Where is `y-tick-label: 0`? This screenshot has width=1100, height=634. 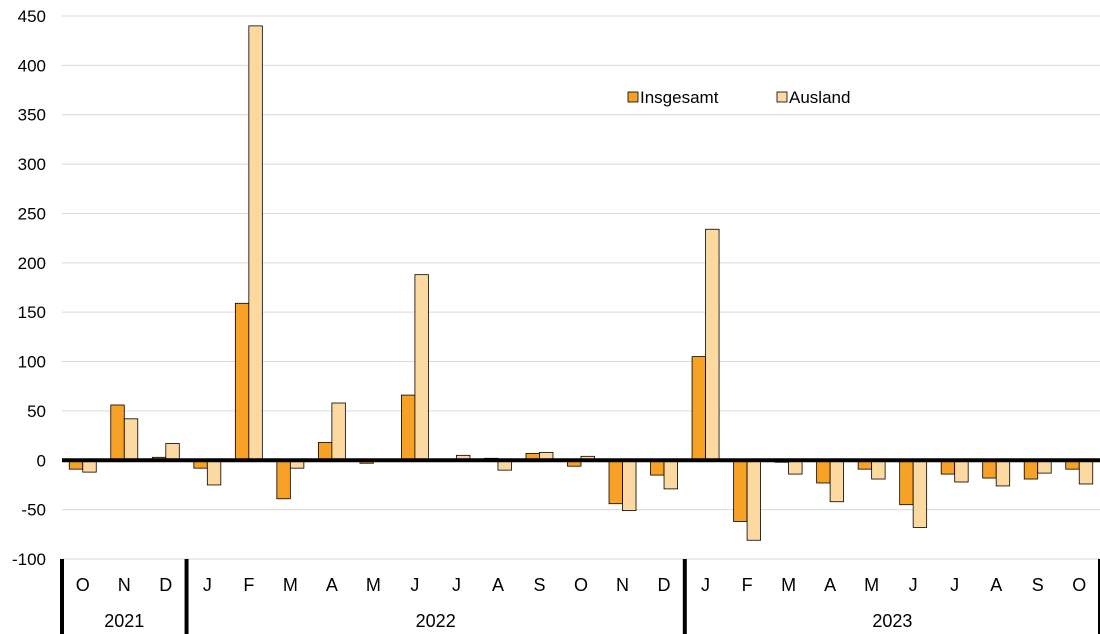
y-tick-label: 0 is located at coordinates (41, 460).